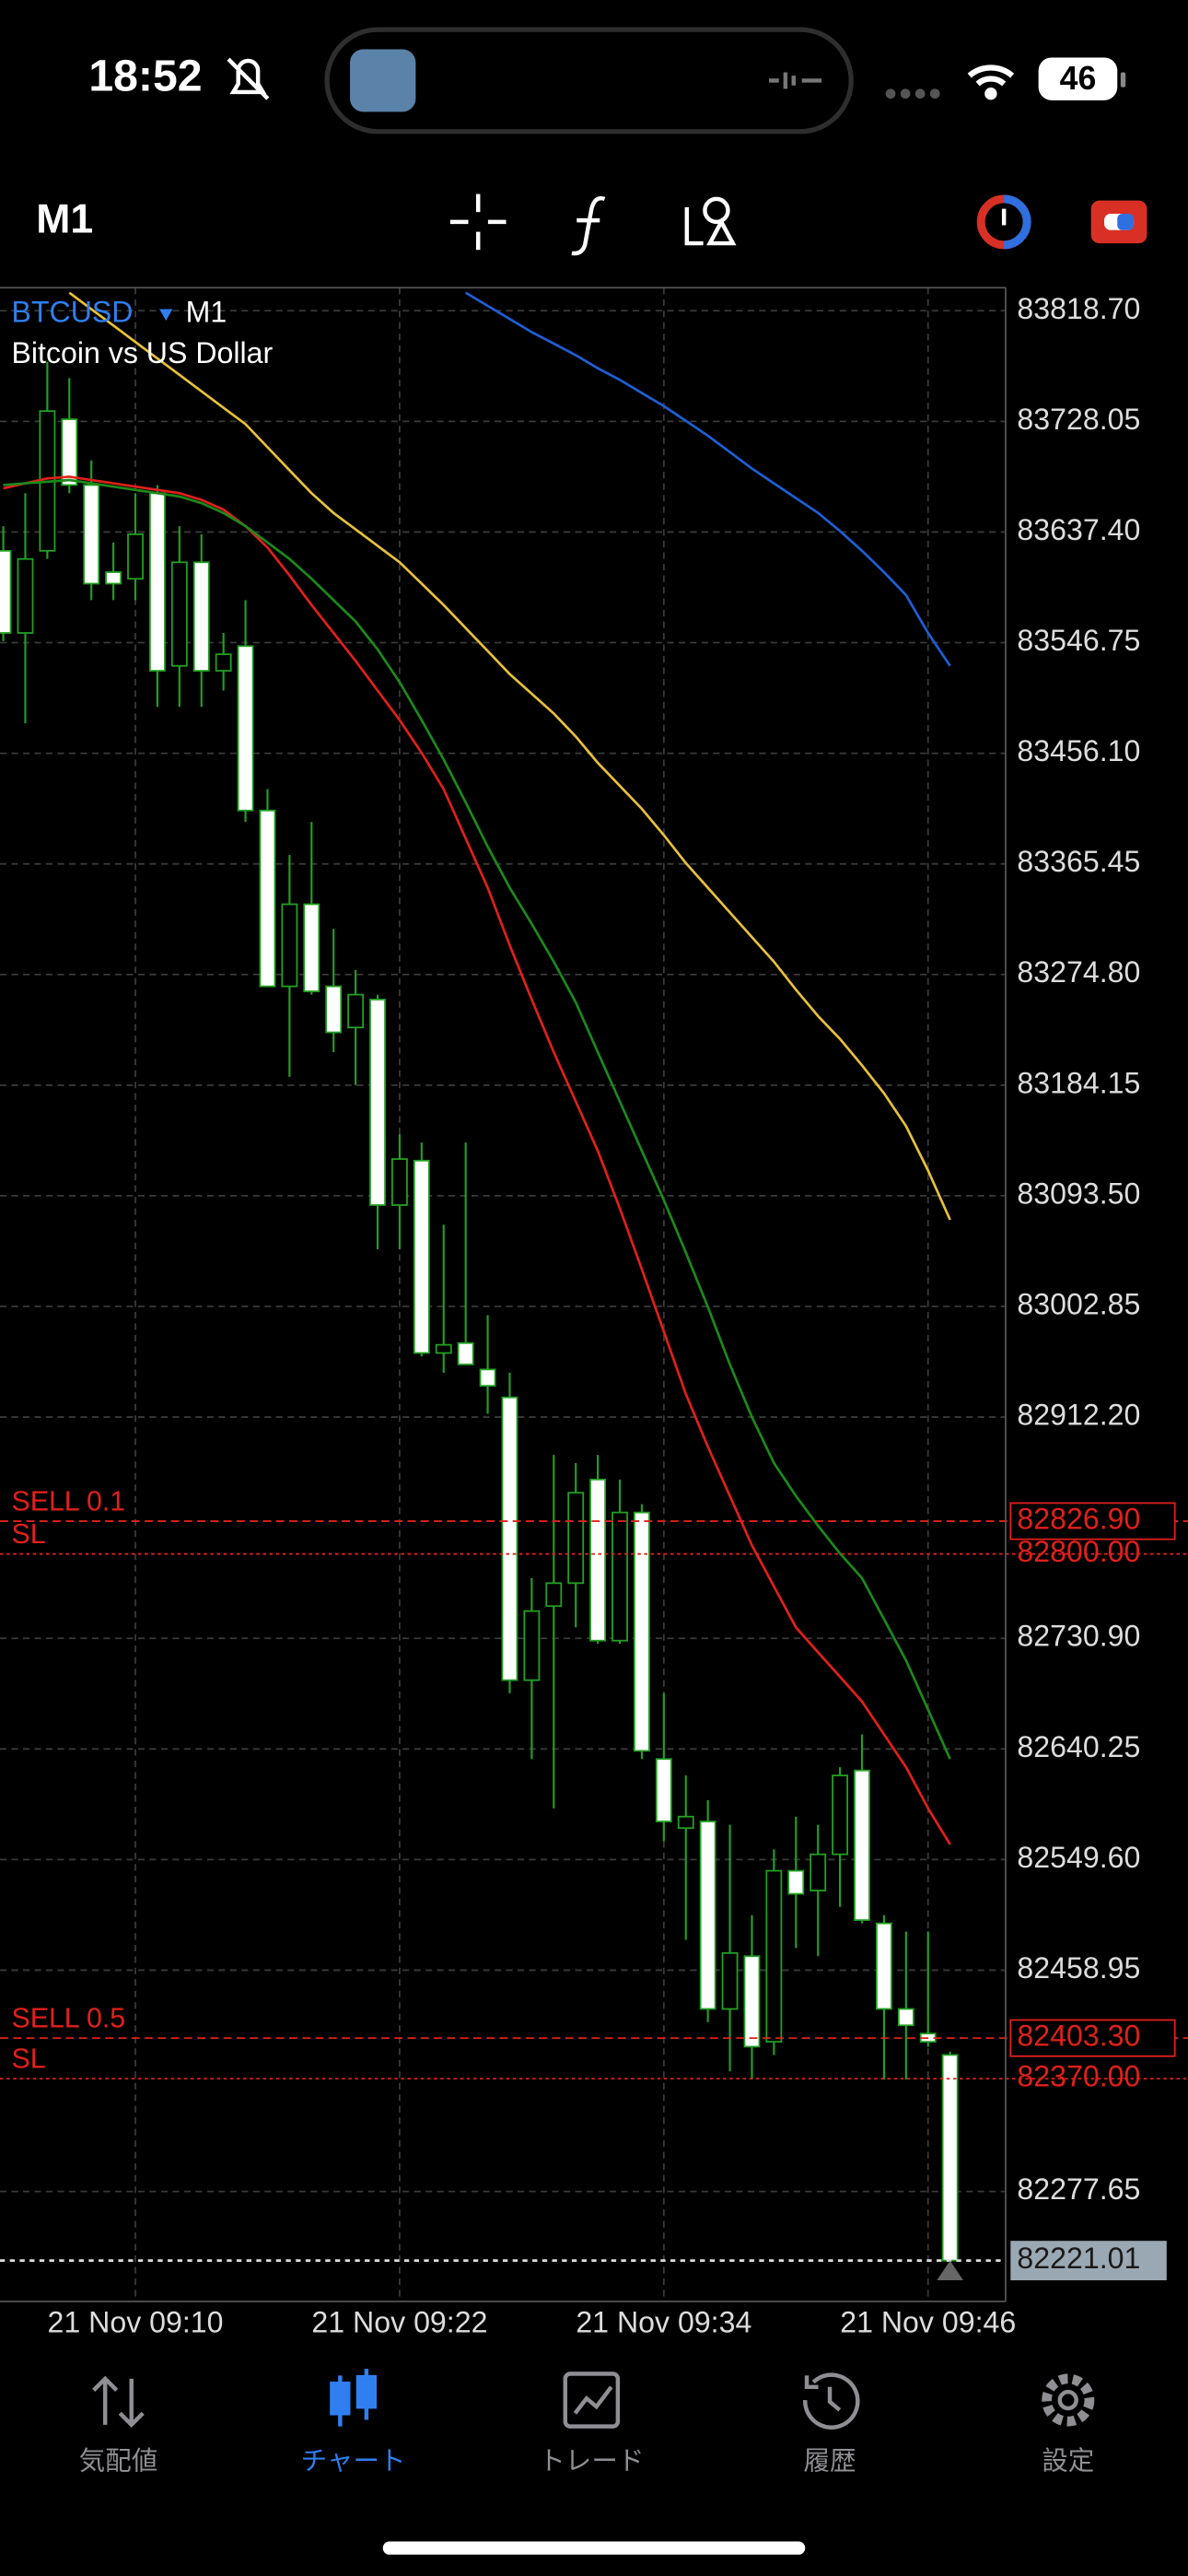 This screenshot has height=2576, width=1188. What do you see at coordinates (68, 2019) in the screenshot?
I see `level-name: SELL 0.5` at bounding box center [68, 2019].